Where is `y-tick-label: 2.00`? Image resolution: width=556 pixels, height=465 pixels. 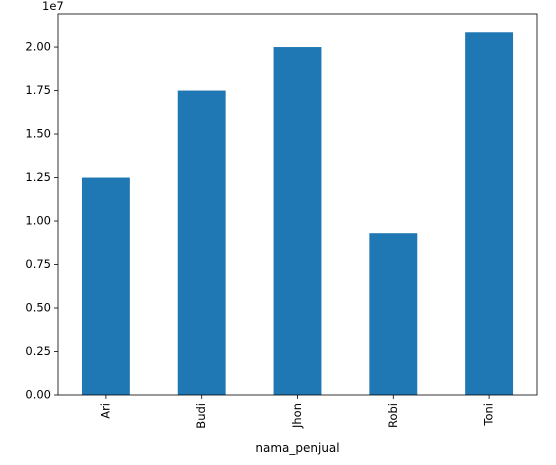
y-tick-label: 2.00 is located at coordinates (38, 47).